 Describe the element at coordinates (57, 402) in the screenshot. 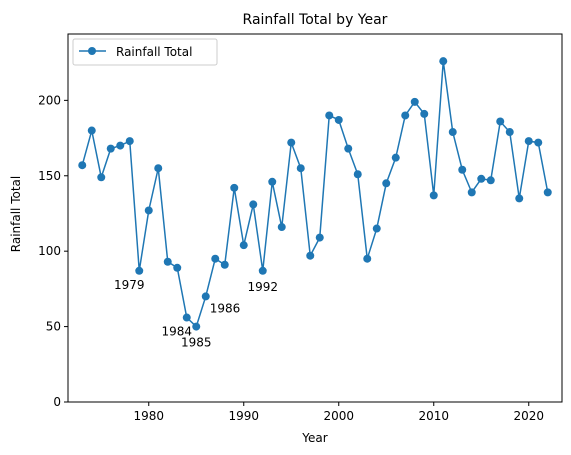

I see `y-tick-label: 0` at that location.